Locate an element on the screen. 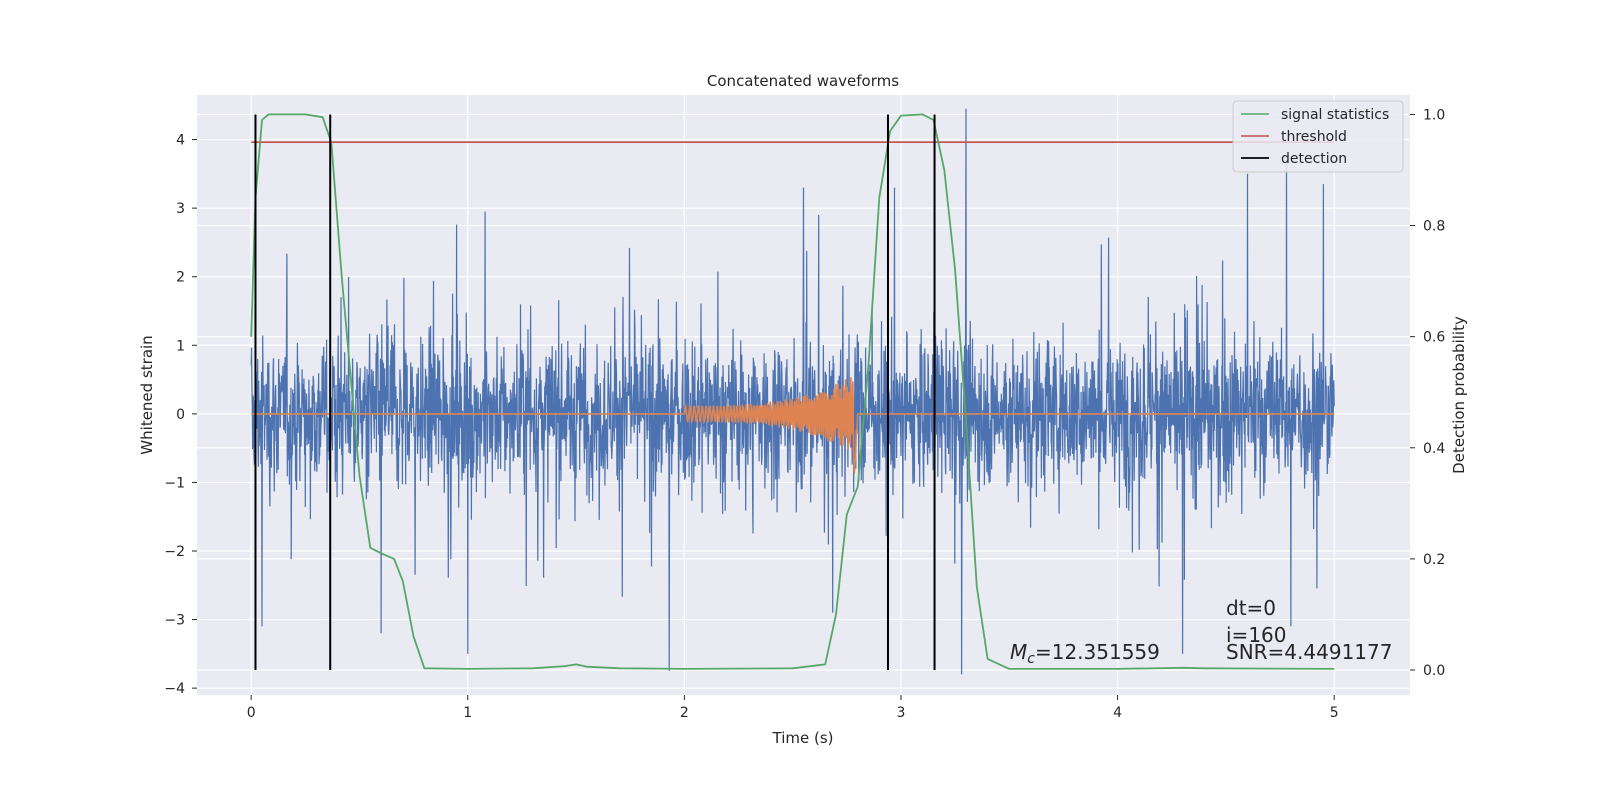  chart-title: Concatenated waveforms is located at coordinates (803, 81).